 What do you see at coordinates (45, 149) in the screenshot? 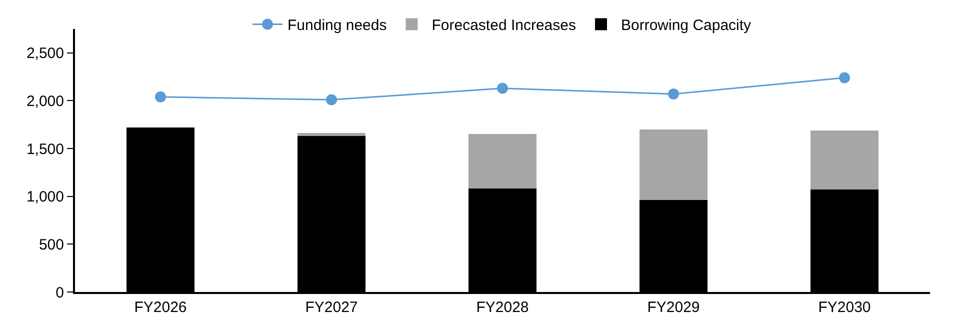
I see `y-tick-label: 1,500` at bounding box center [45, 149].